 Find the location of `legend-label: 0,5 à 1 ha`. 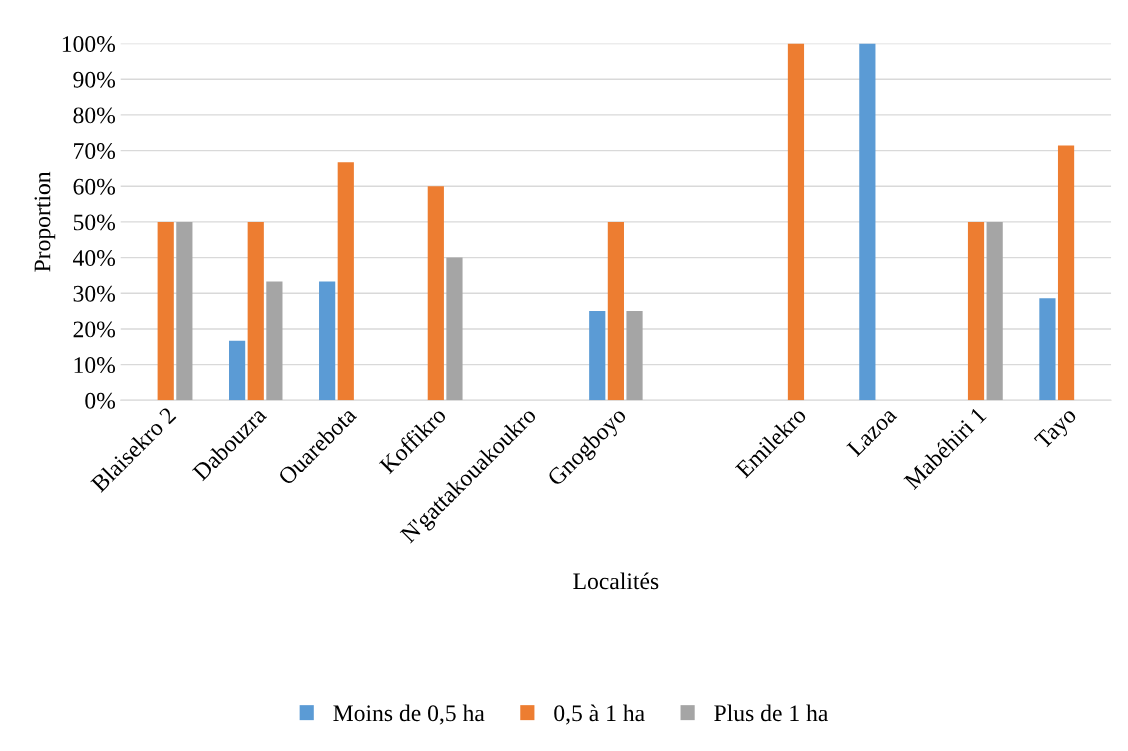

legend-label: 0,5 à 1 ha is located at coordinates (599, 714).